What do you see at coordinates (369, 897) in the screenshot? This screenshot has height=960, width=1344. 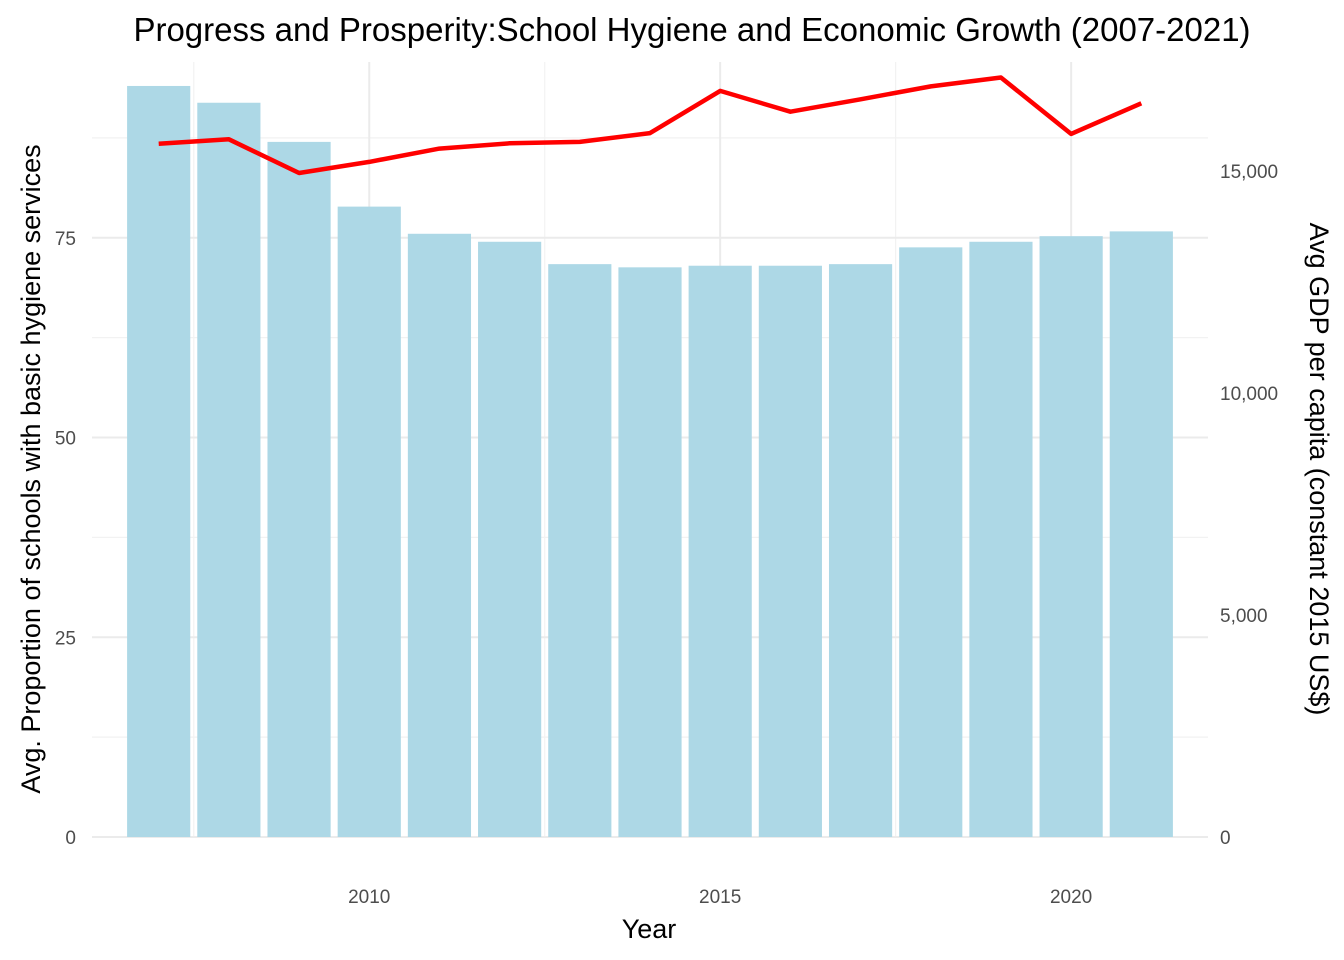 I see `x-tick-label: 2010` at bounding box center [369, 897].